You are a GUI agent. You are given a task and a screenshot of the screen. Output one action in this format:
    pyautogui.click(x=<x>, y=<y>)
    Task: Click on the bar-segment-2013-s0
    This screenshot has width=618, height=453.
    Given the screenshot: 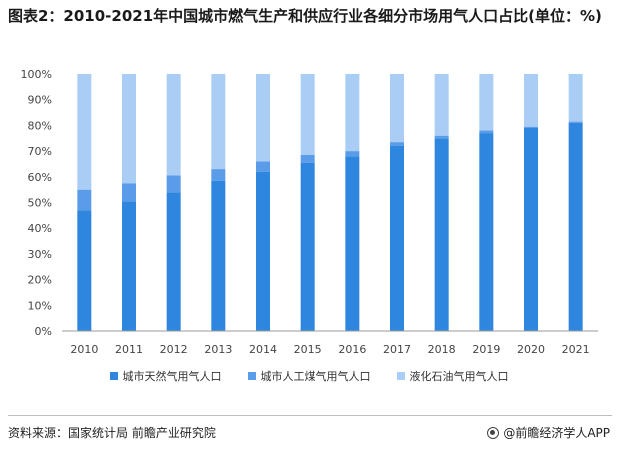 What is the action you would take?
    pyautogui.click(x=218, y=255)
    